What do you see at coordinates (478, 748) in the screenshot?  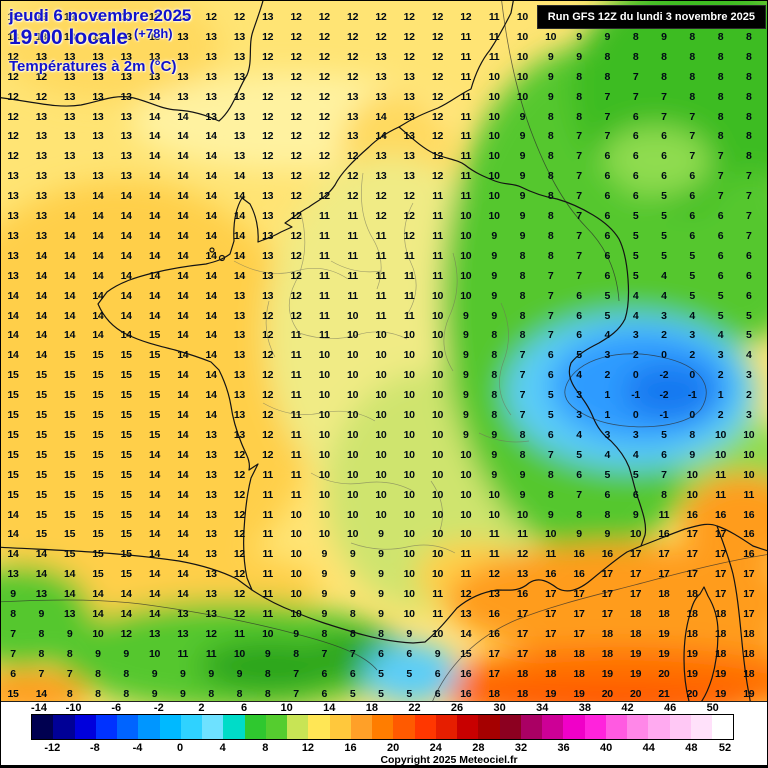 I see `scale-label-bottom: 28` at bounding box center [478, 748].